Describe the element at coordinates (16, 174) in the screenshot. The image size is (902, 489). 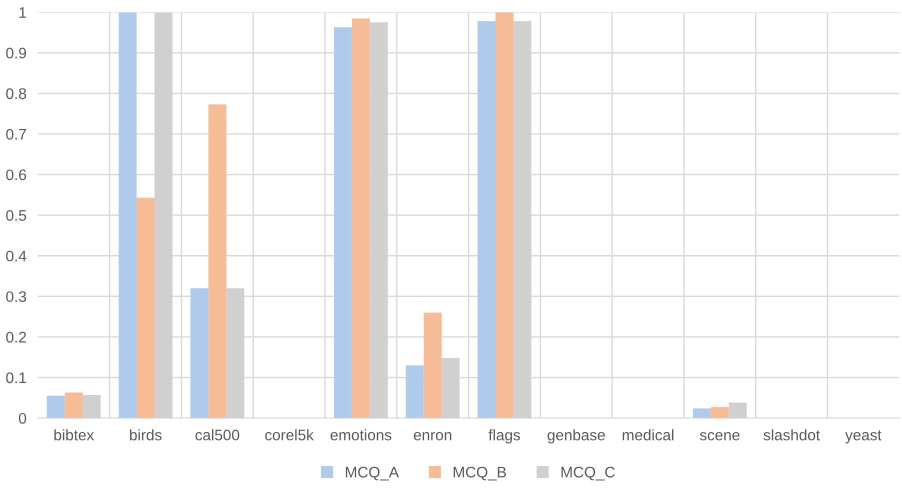
I see `y-tick-label: 0.6` at that location.